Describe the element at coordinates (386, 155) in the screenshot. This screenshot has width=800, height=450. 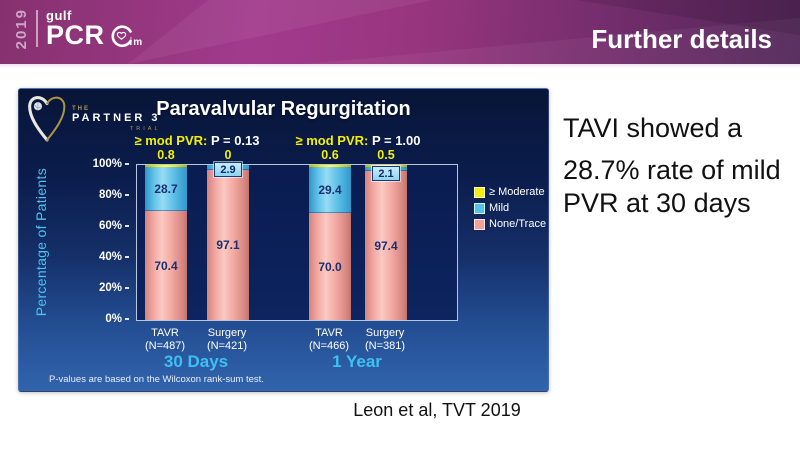
I see `moderate-label-surgery-1y: 0.5` at that location.